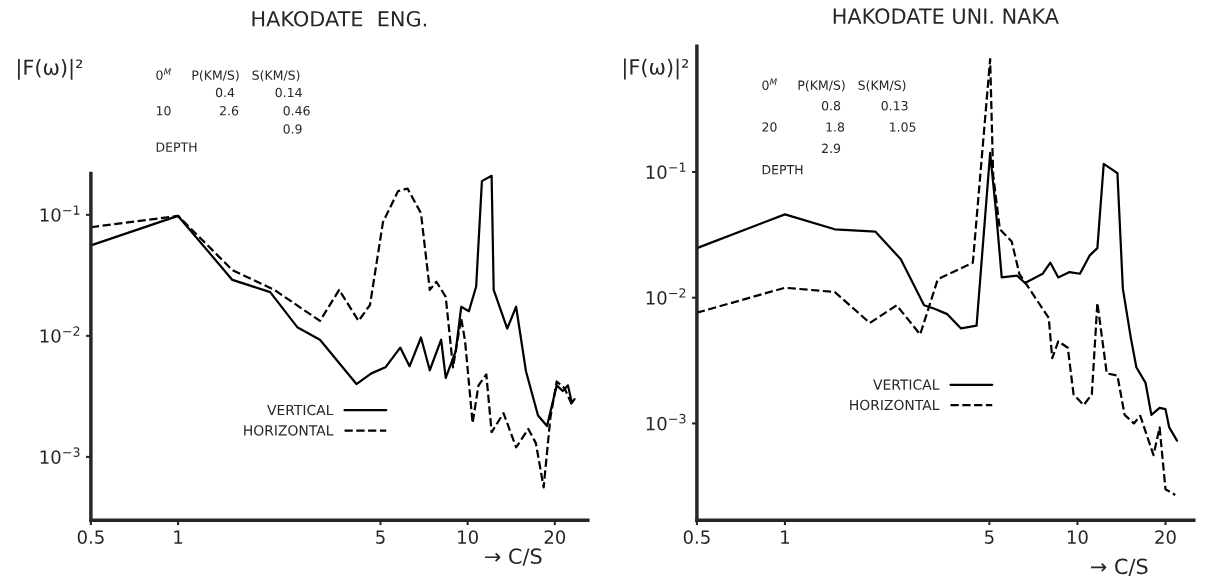 This screenshot has width=1212, height=578. What do you see at coordinates (233, 110) in the screenshot?
I see `text: 10 2.6 0.46` at bounding box center [233, 110].